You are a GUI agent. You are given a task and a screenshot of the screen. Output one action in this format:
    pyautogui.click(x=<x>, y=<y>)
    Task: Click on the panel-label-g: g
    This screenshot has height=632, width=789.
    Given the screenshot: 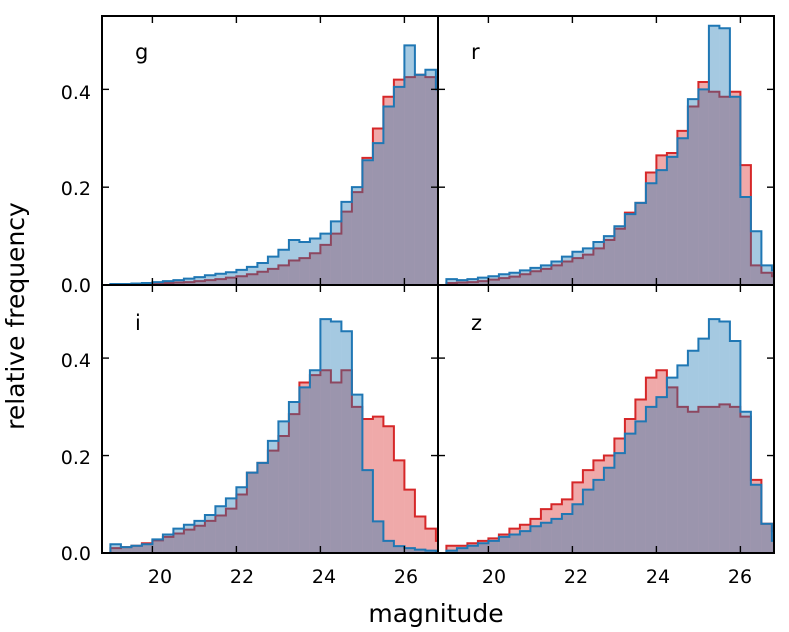 What is the action you would take?
    pyautogui.click(x=141, y=52)
    